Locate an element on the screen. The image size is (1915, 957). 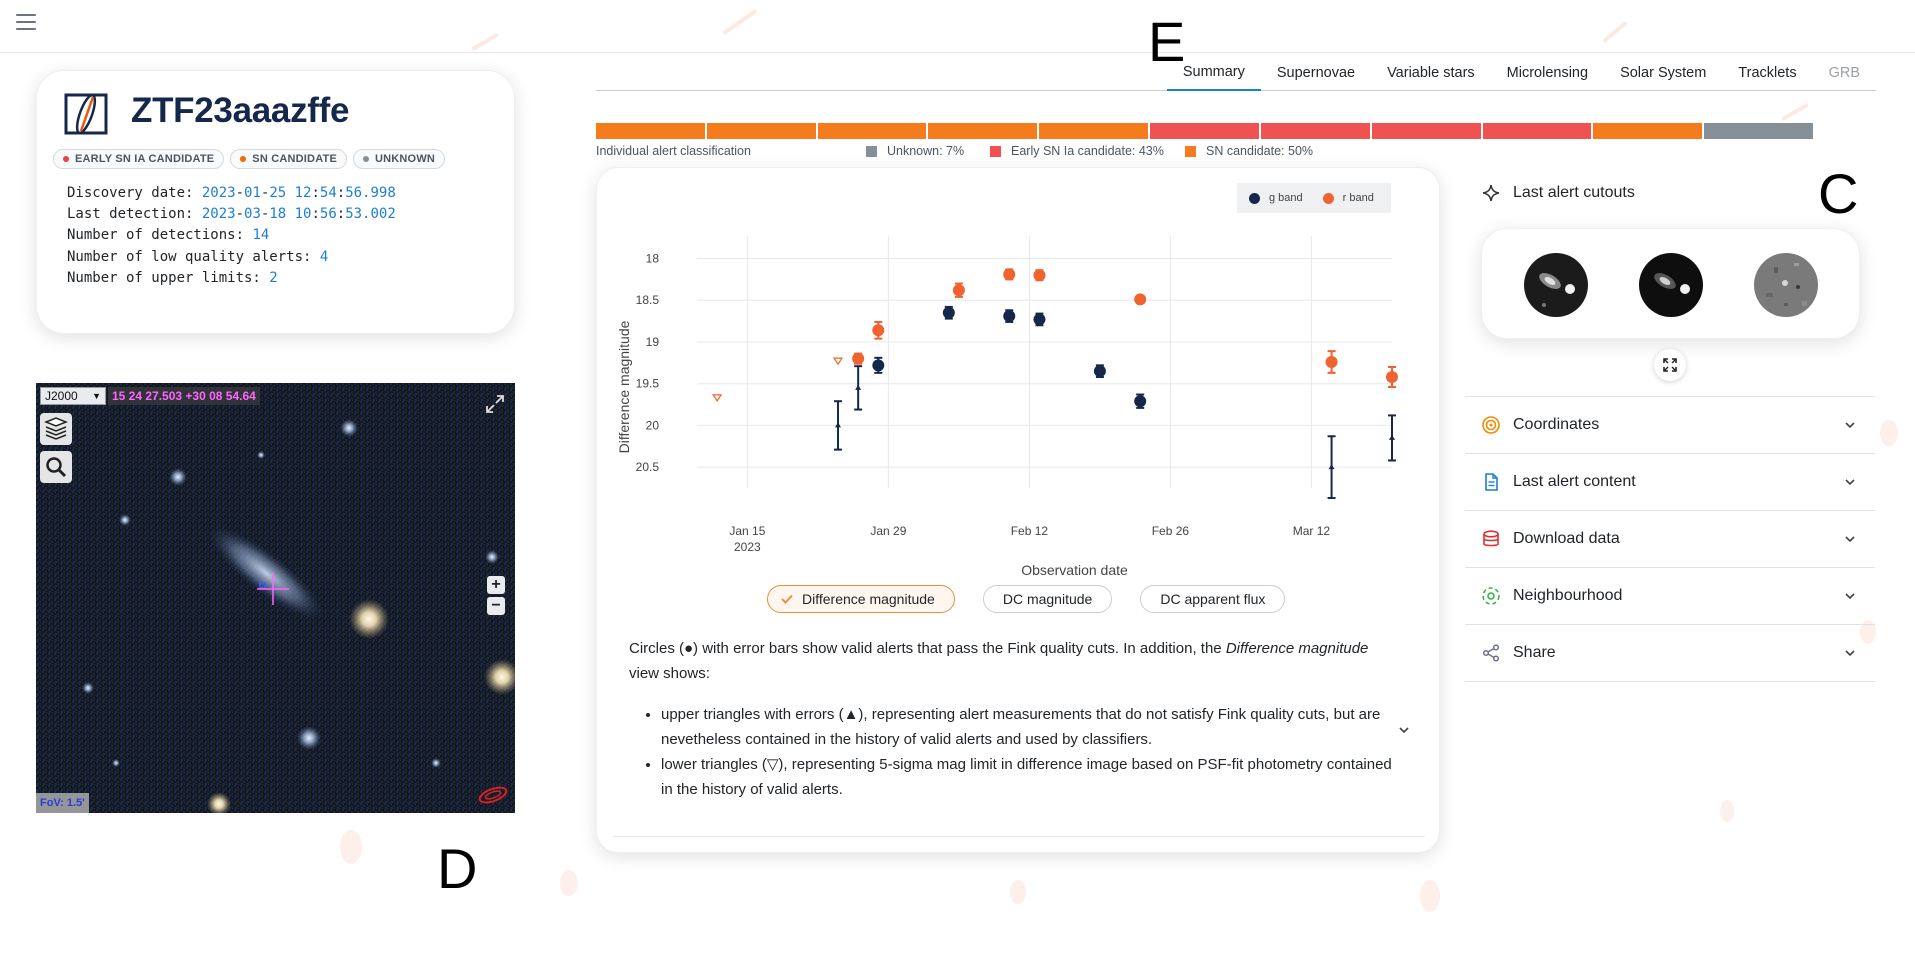
zoom-out-button: − is located at coordinates (496, 606).